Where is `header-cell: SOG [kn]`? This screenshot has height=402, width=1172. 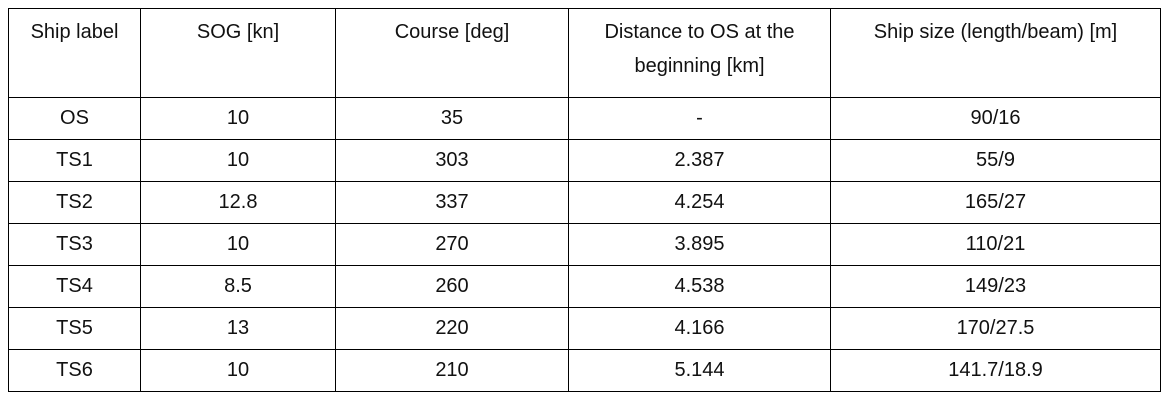 header-cell: SOG [kn] is located at coordinates (238, 53).